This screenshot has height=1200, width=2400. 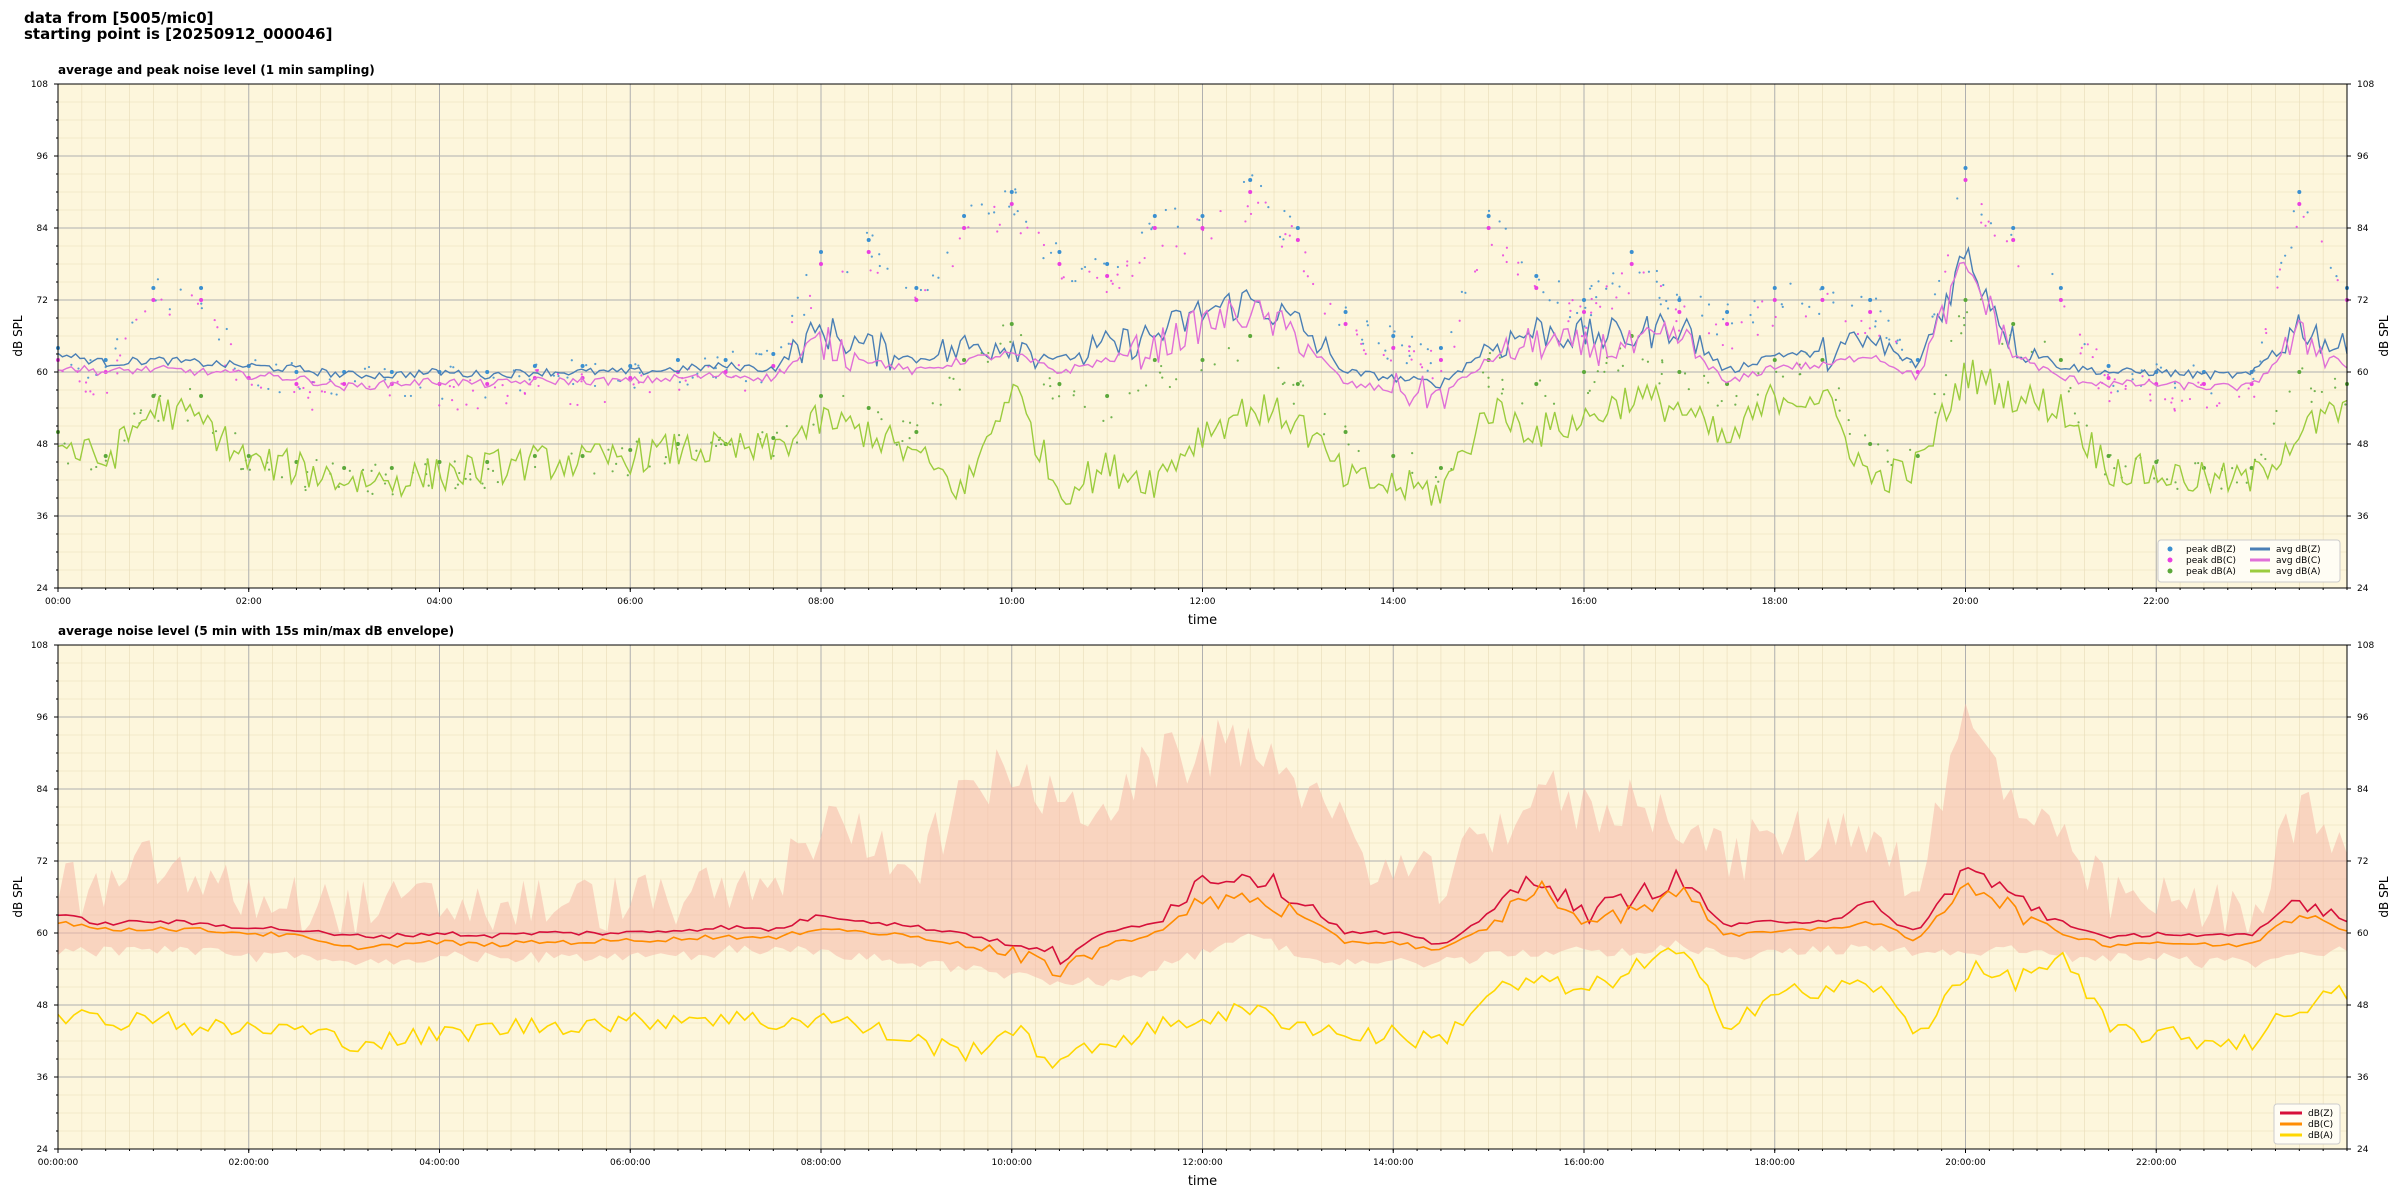 I want to click on x-tick-label: 14:00:00, so click(x=1393, y=1163).